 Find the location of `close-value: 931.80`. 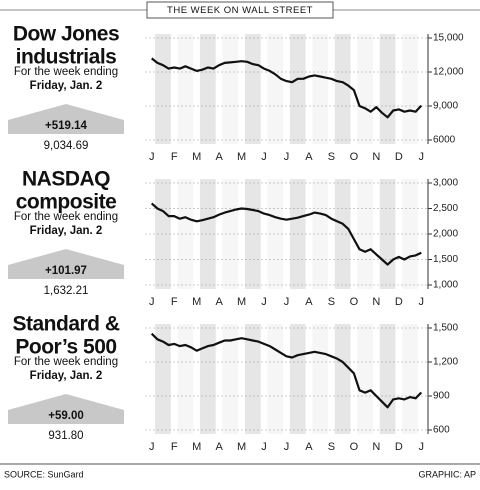

close-value: 931.80 is located at coordinates (65, 436).